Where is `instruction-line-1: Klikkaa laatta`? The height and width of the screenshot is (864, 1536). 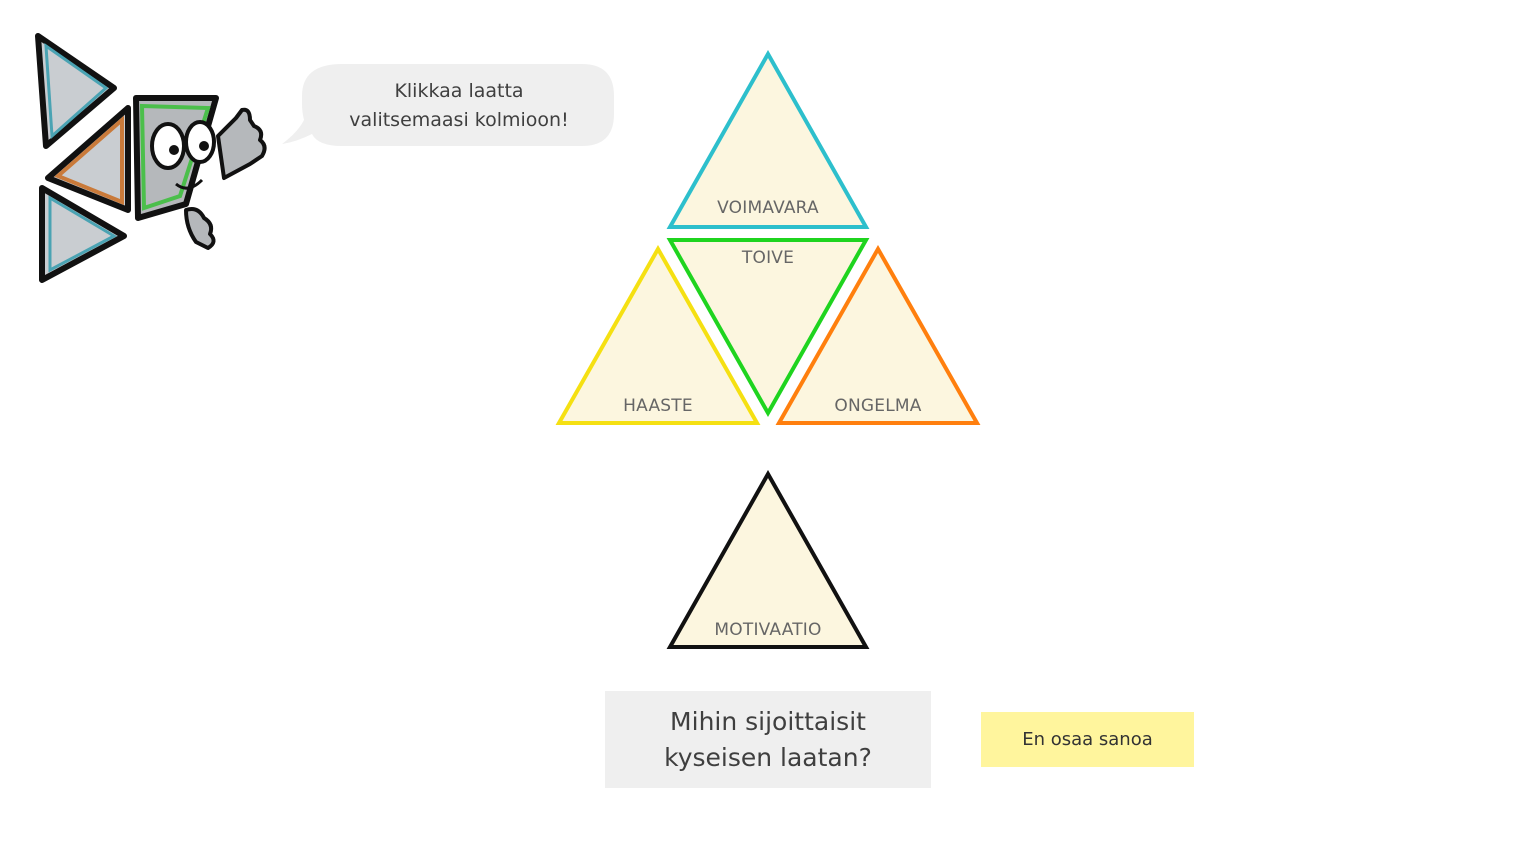 instruction-line-1: Klikkaa laatta is located at coordinates (459, 91).